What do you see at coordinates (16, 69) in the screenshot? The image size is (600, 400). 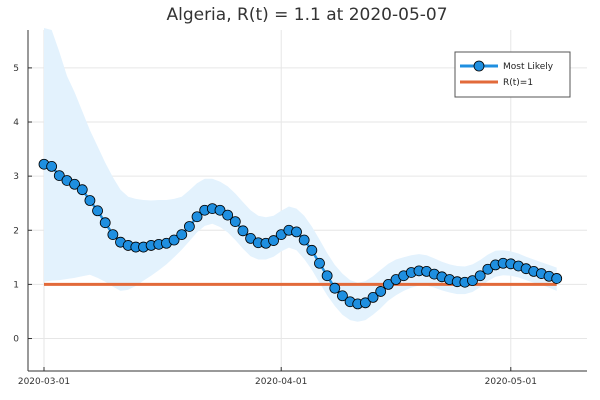 I see `y-tick-label: 5` at bounding box center [16, 69].